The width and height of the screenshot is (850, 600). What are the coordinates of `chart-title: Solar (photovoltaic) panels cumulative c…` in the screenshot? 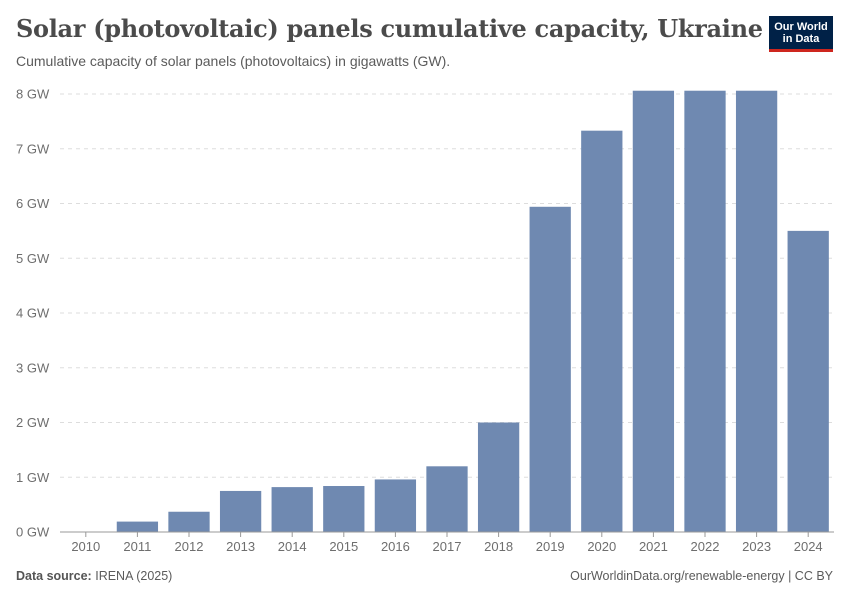 It's located at (389, 28).